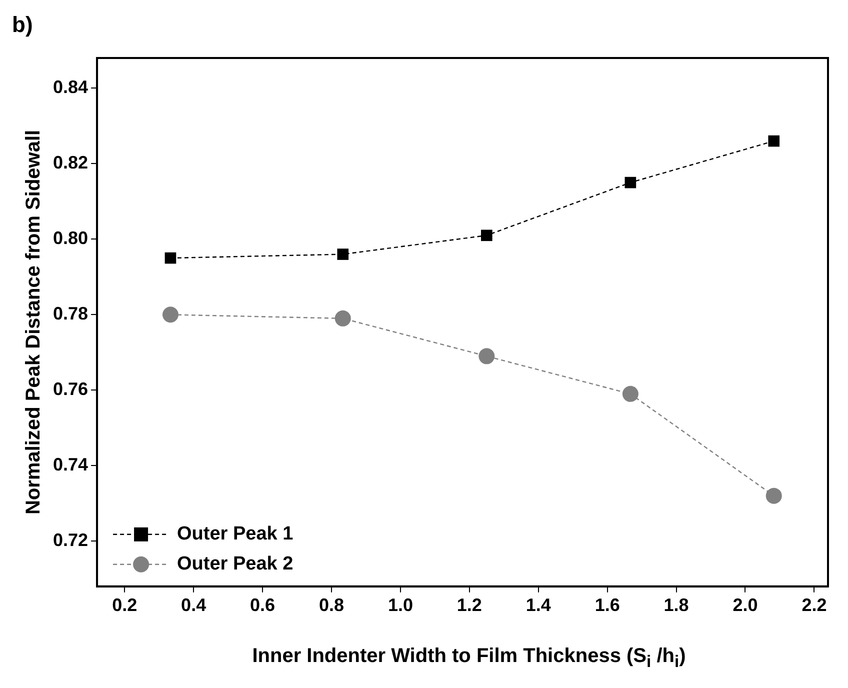 The height and width of the screenshot is (688, 848). What do you see at coordinates (70, 464) in the screenshot?
I see `y-tick-label: 0.74` at bounding box center [70, 464].